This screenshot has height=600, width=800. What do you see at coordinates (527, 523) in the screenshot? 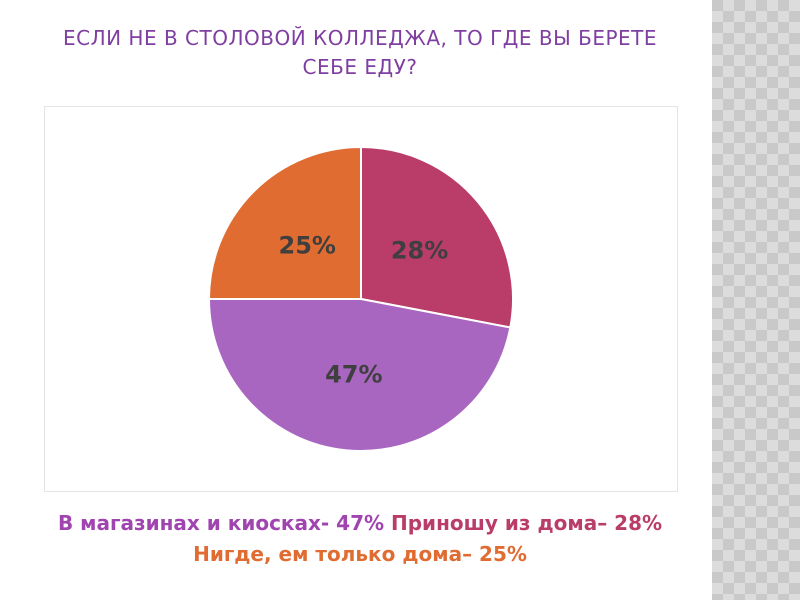
I see `caption-from-home: Приношу из дома– 28%` at bounding box center [527, 523].